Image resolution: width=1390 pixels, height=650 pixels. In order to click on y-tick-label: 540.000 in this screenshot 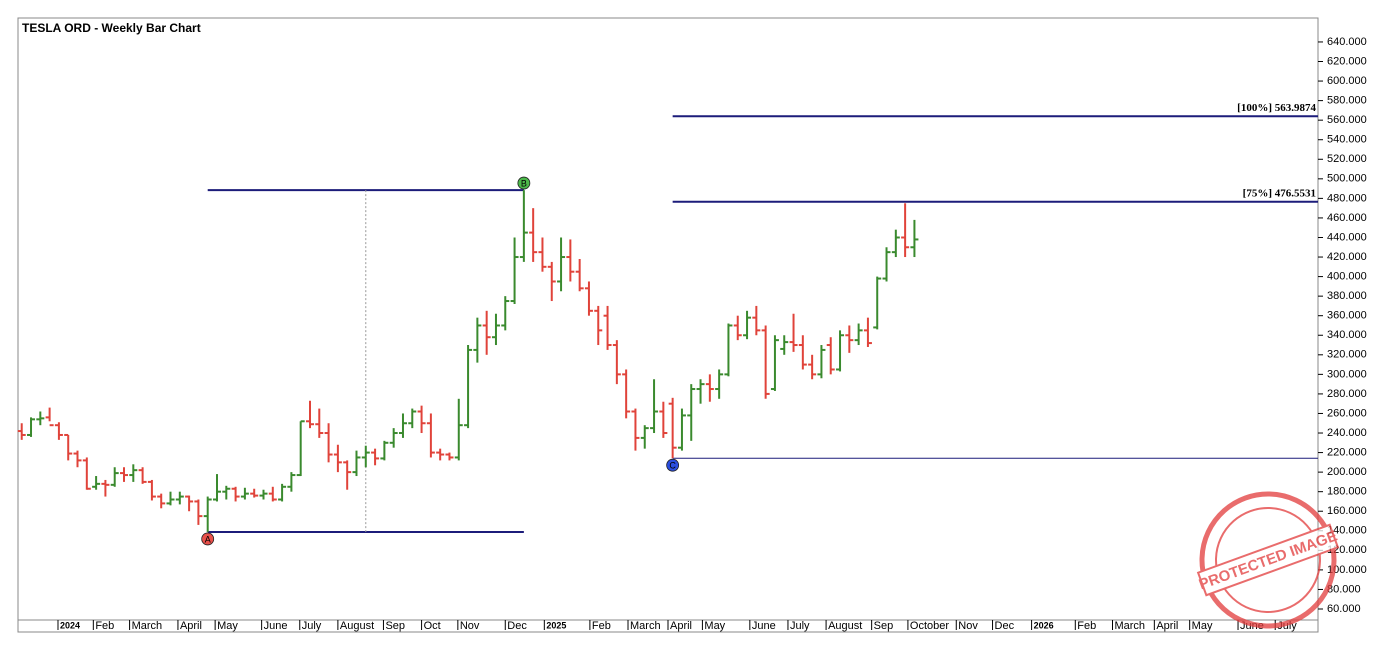, I will do `click(1347, 140)`.